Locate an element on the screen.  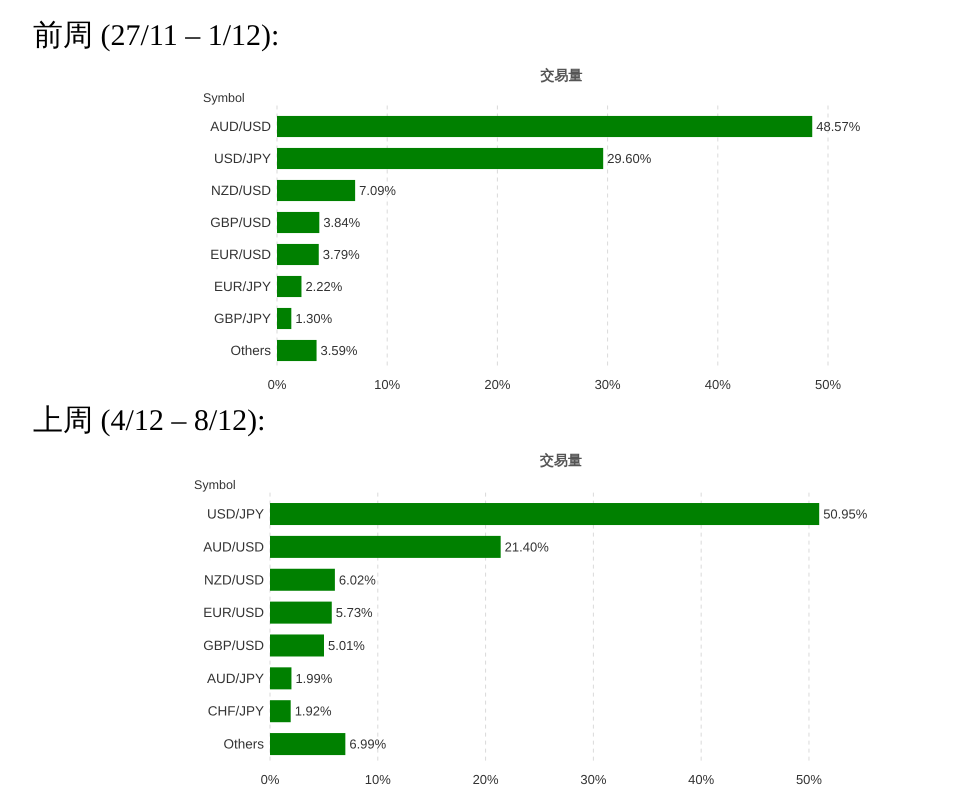
data-label: 5.01% is located at coordinates (347, 645).